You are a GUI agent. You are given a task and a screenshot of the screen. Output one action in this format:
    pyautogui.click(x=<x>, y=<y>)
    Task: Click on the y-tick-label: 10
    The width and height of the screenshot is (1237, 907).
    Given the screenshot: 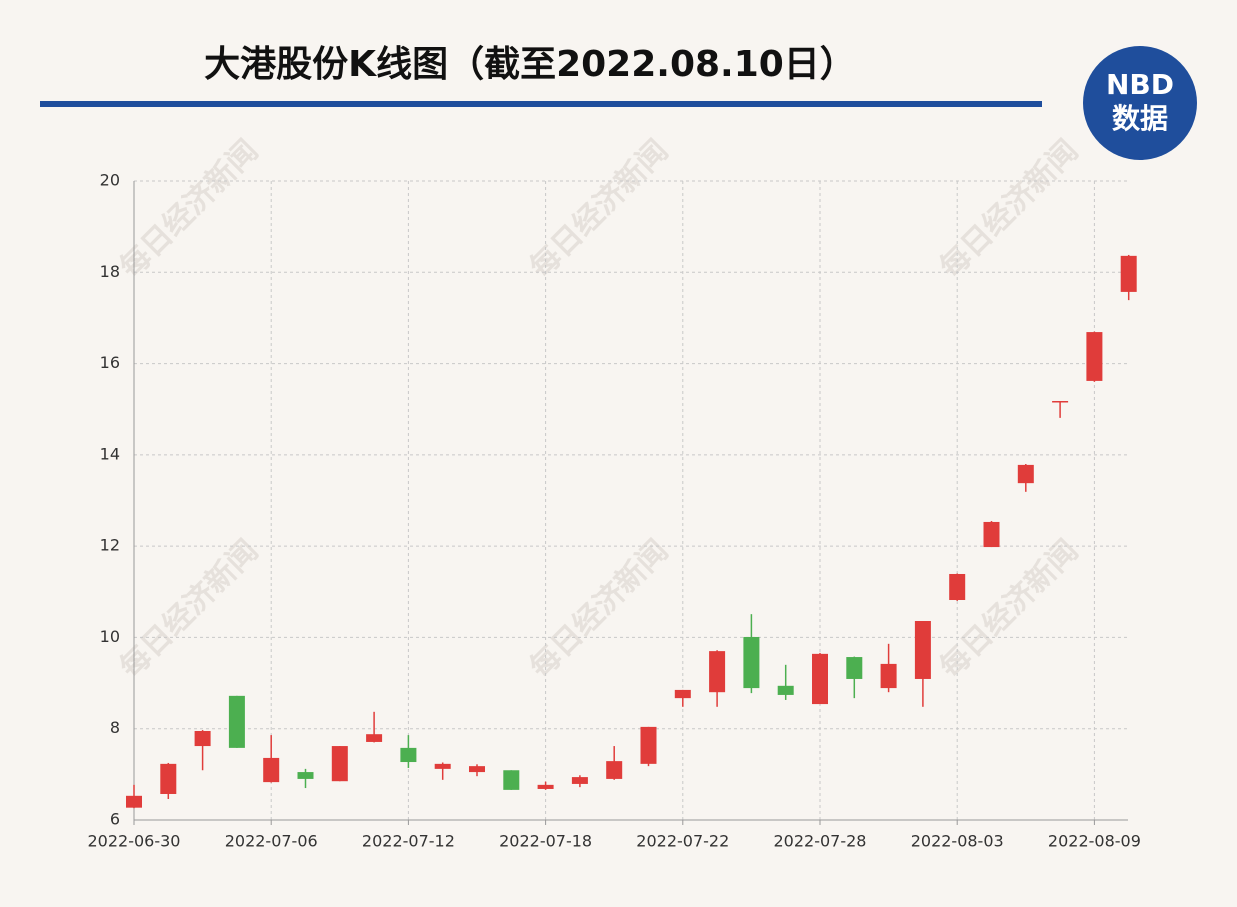 What is the action you would take?
    pyautogui.click(x=110, y=636)
    